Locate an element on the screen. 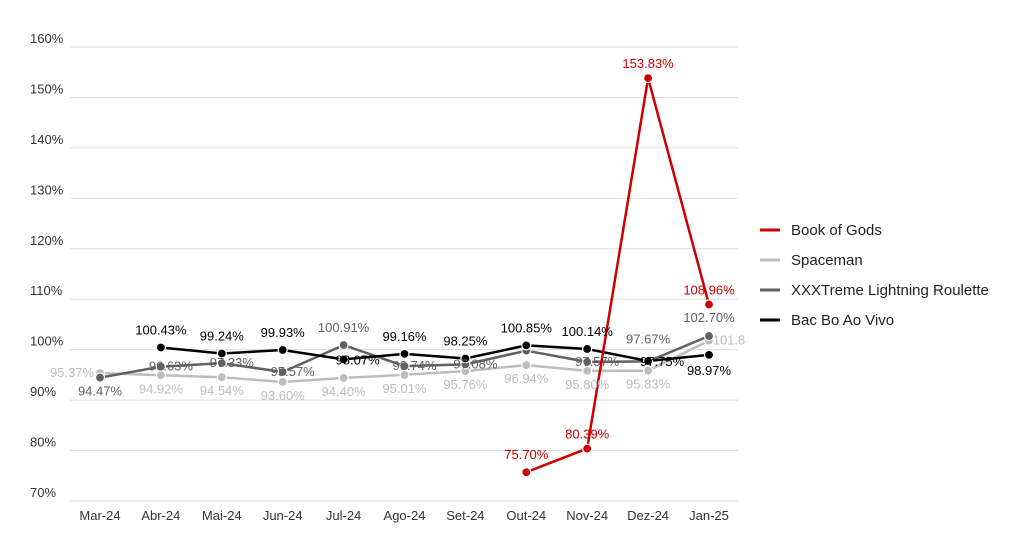 The image size is (1022, 552). data-label: 95.37% is located at coordinates (72, 372).